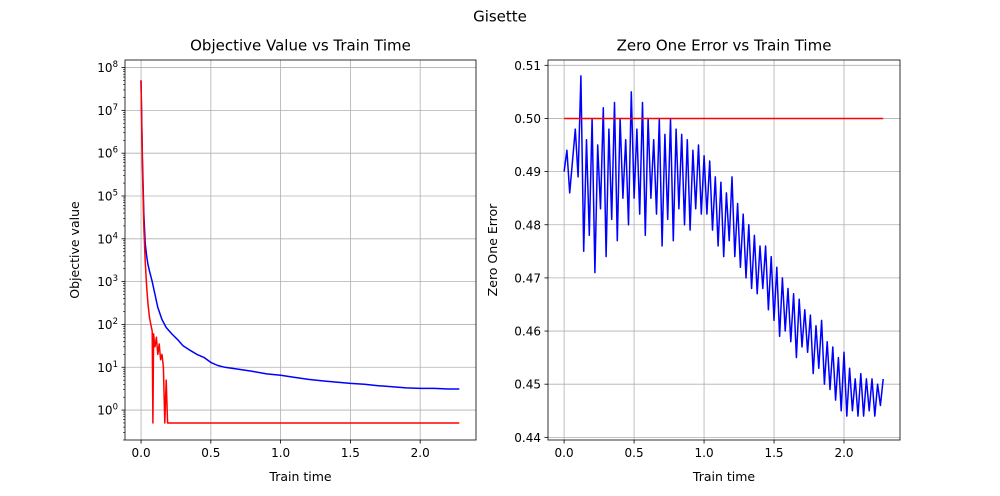  I want to click on objective-y-tick-label: 10⁰, so click(107, 410).